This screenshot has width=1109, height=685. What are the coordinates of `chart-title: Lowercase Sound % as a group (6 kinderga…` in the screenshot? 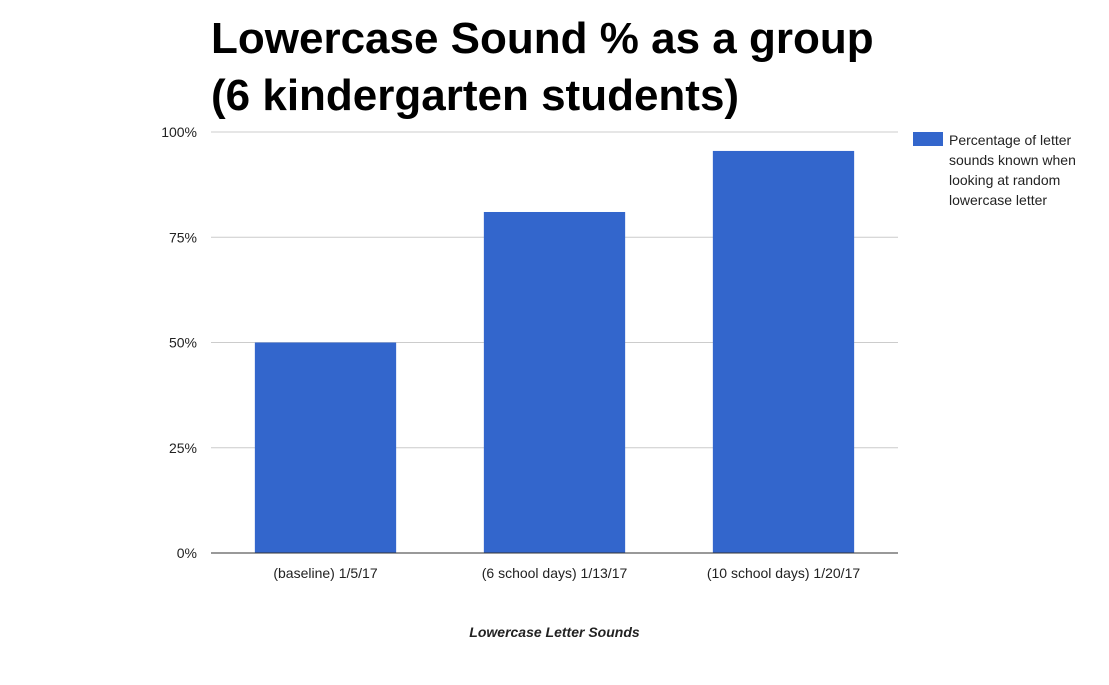 It's located at (571, 67).